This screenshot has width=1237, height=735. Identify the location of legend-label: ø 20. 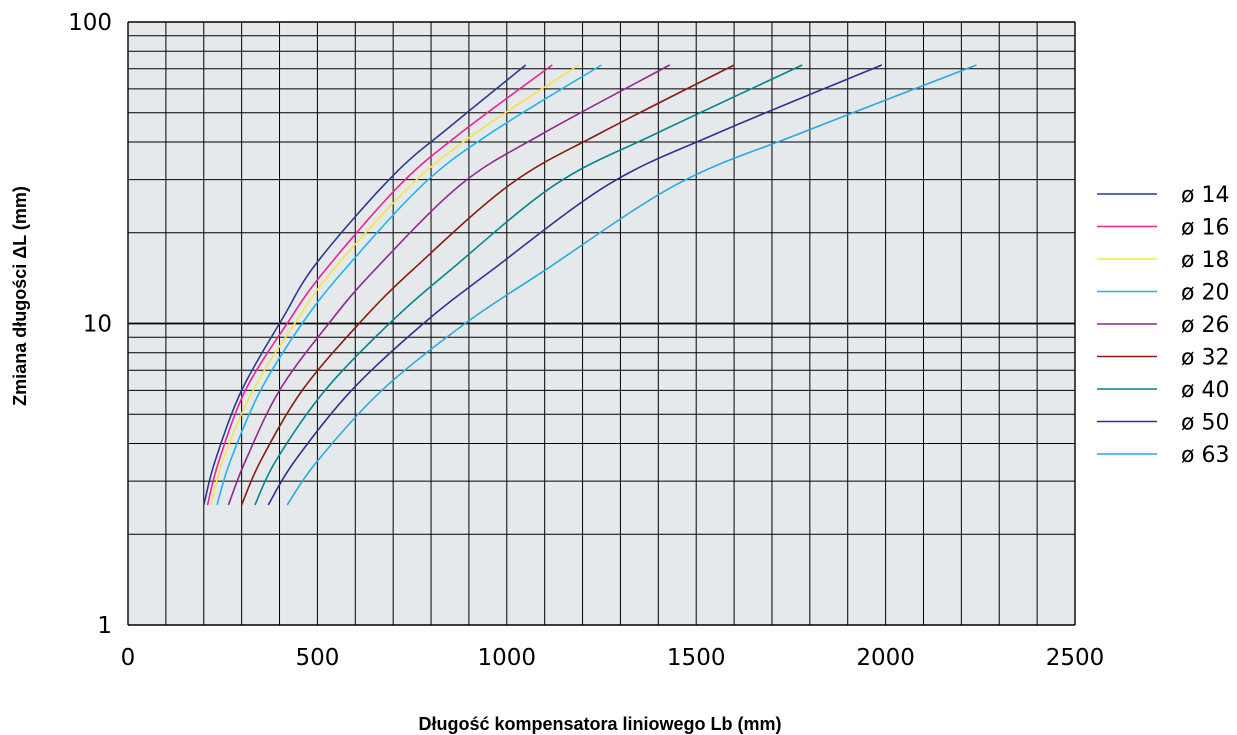
(1205, 293).